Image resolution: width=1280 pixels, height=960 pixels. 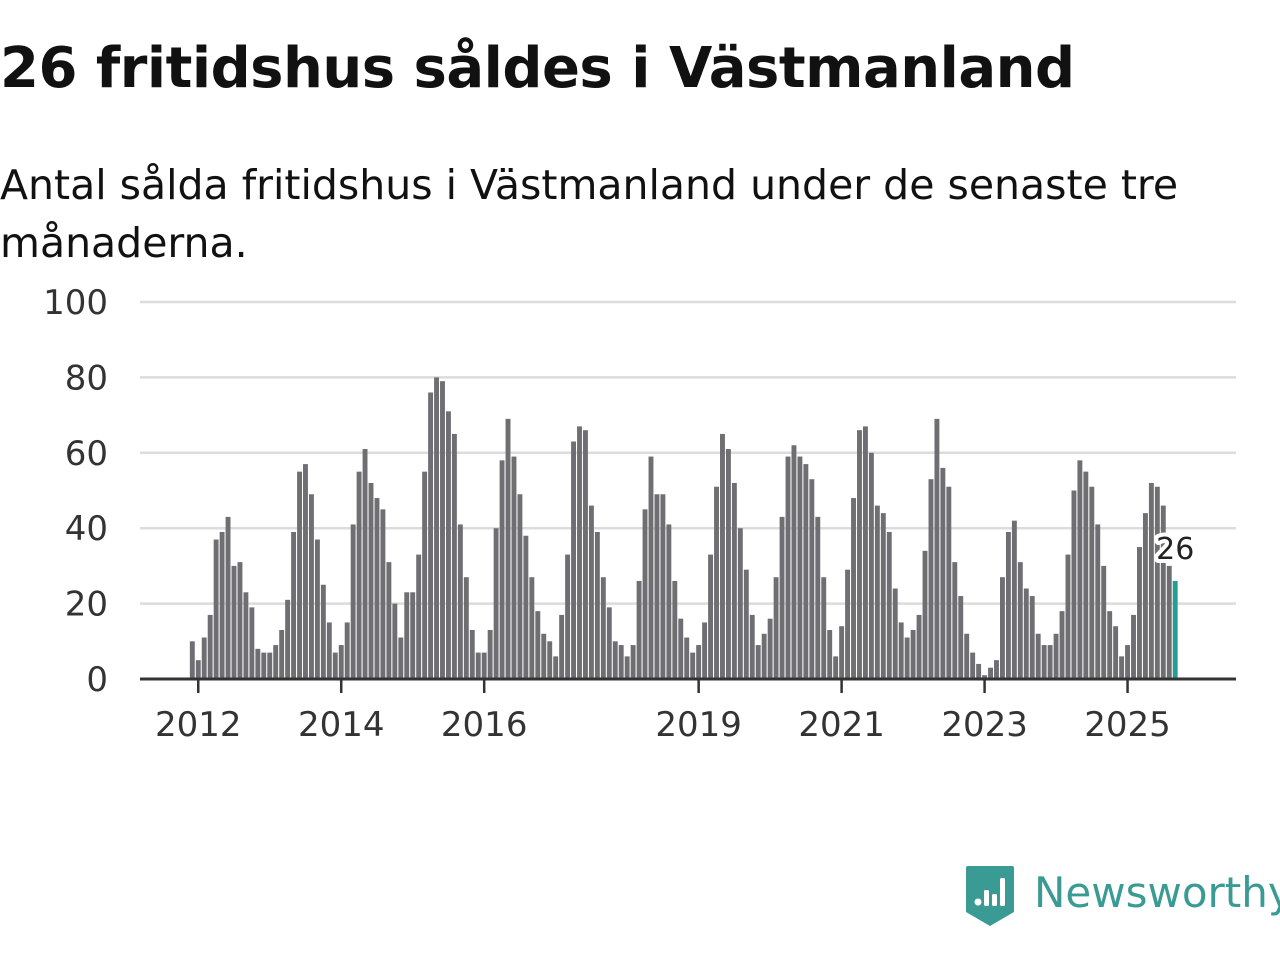 What do you see at coordinates (1157, 892) in the screenshot?
I see `newsworthy-logo-text: Newsworthy` at bounding box center [1157, 892].